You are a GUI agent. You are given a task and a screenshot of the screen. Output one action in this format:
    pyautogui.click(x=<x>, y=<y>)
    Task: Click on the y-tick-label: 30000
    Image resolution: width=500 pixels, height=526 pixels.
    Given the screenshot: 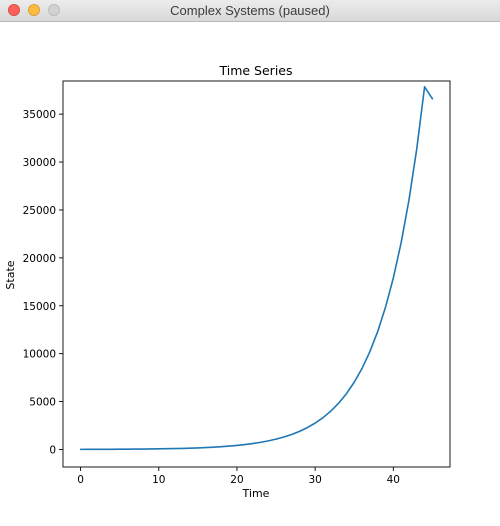 What is the action you would take?
    pyautogui.click(x=39, y=163)
    